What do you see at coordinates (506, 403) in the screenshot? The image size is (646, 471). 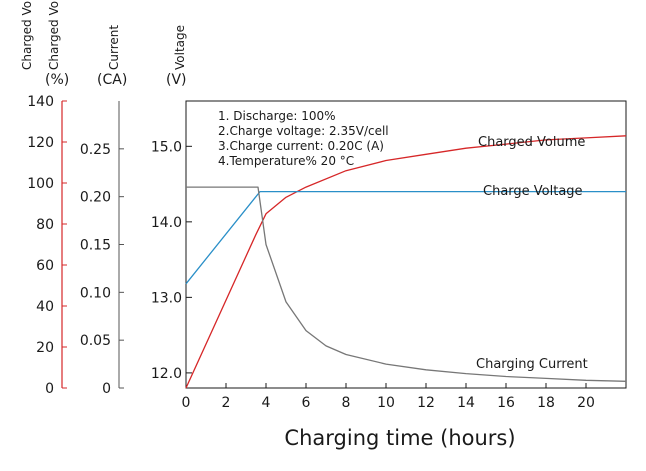 I see `x-tick-label: 16` at bounding box center [506, 403].